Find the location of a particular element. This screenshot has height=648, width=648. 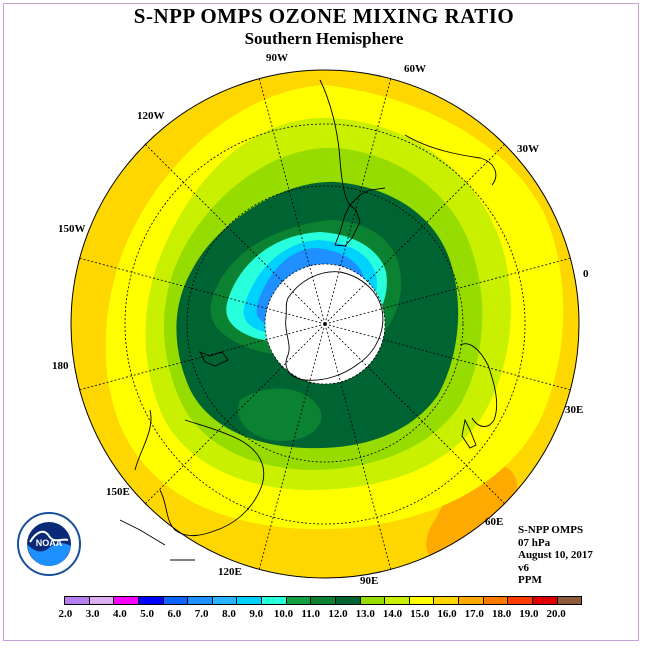

new-zealand is located at coordinates (214, 359).